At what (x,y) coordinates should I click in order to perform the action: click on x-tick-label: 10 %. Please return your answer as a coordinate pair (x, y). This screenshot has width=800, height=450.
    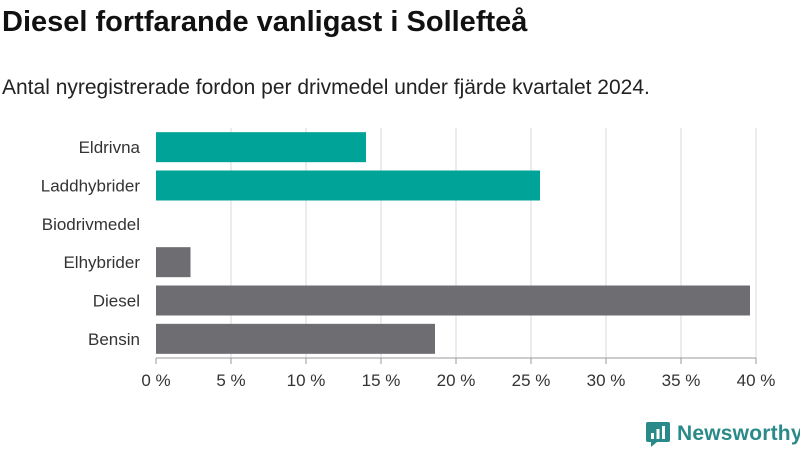
    Looking at the image, I should click on (306, 380).